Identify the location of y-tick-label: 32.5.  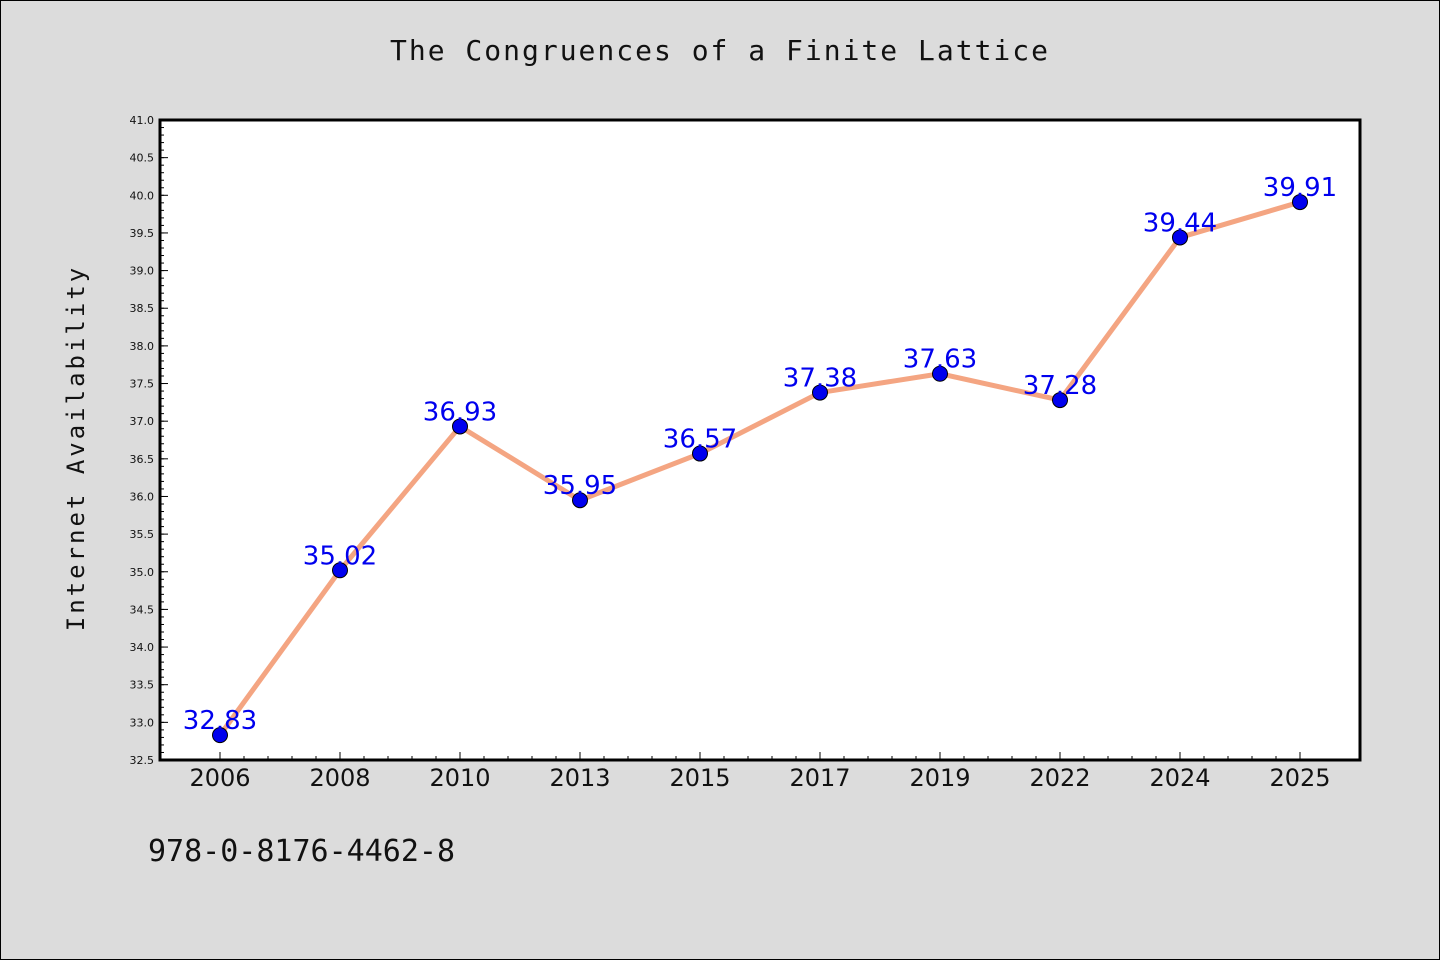
(142, 760).